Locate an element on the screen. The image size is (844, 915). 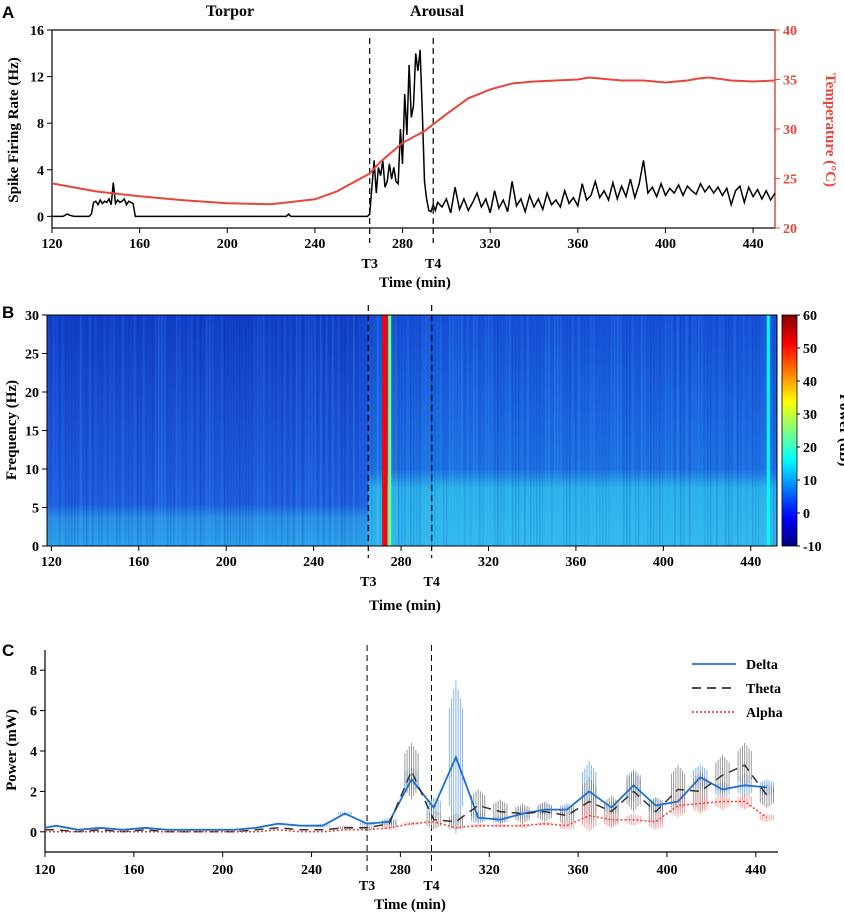
y-tick-label: 0 is located at coordinates (40, 217).